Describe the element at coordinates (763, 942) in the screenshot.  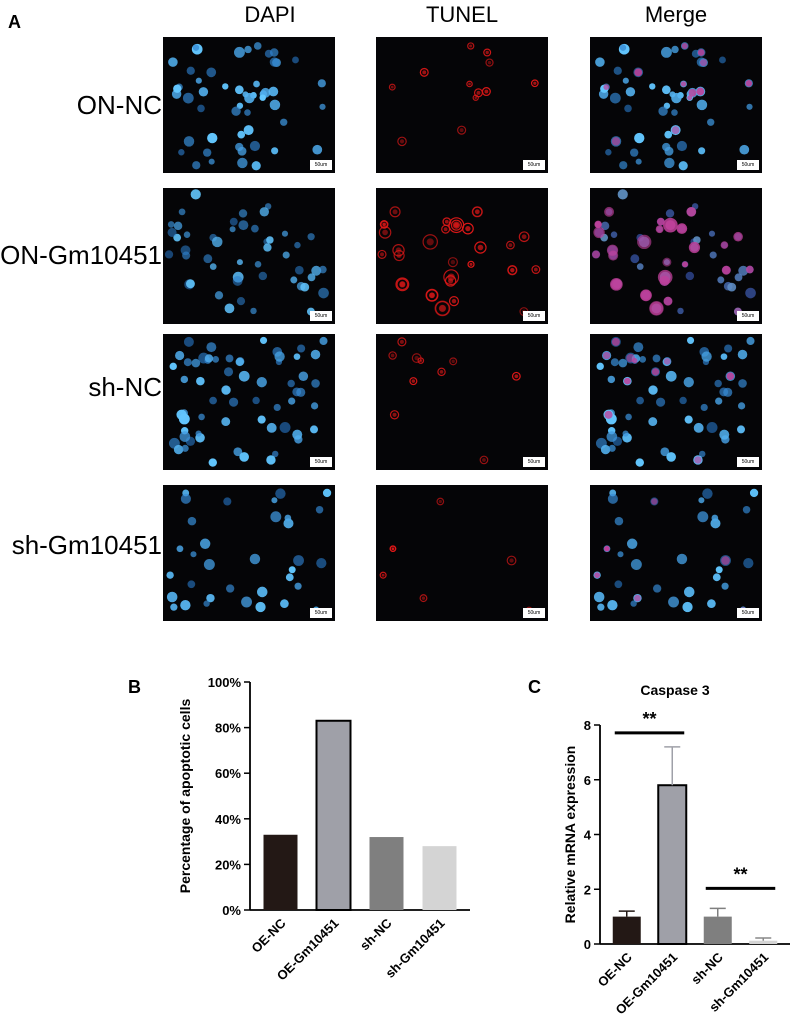
I see `bar` at that location.